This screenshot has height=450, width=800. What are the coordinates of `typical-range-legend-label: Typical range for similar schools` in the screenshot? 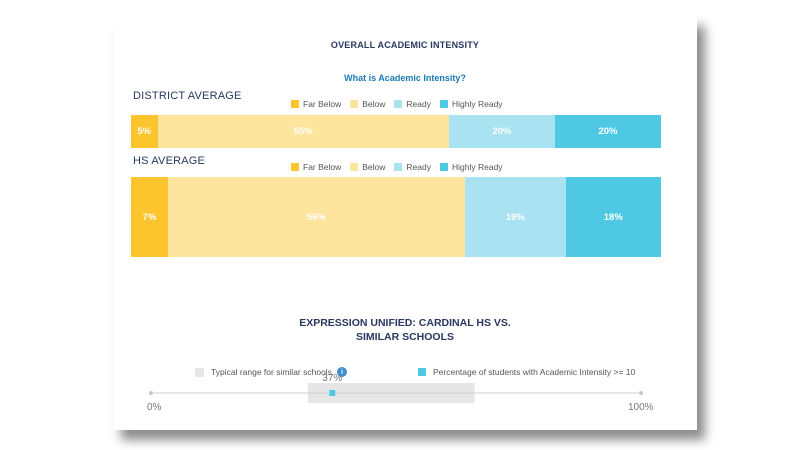 It's located at (271, 372).